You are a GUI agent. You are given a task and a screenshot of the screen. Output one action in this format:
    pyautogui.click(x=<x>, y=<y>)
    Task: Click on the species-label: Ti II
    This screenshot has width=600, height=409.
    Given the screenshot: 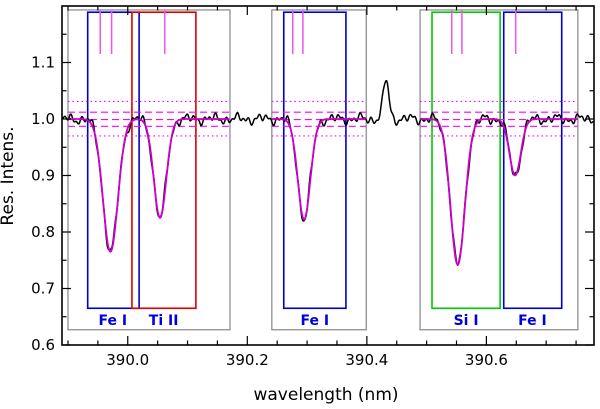 What is the action you would take?
    pyautogui.click(x=164, y=321)
    